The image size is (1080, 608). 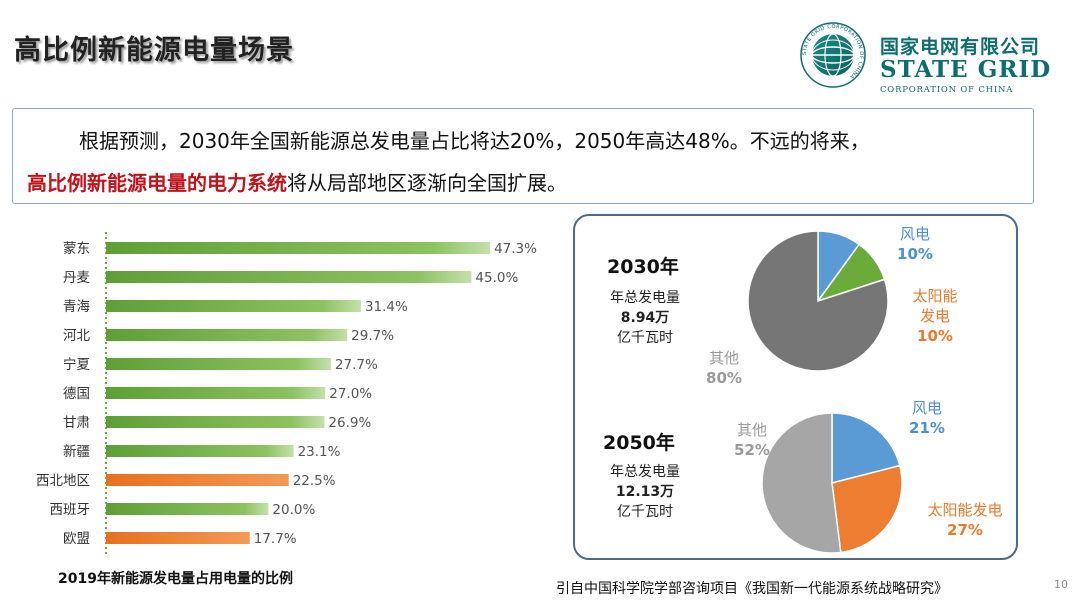 What do you see at coordinates (927, 418) in the screenshot?
I see `pie-2050-wind-label: 风电 21%` at bounding box center [927, 418].